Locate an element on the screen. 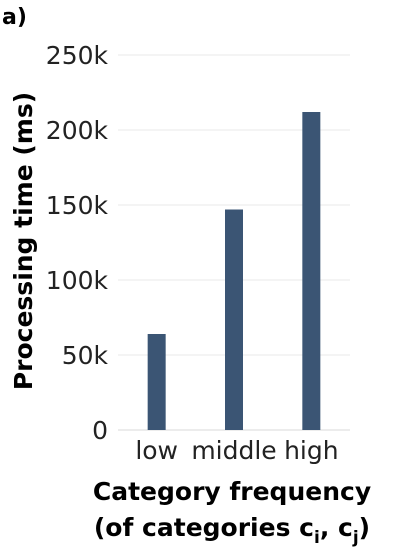 This screenshot has width=400, height=550. x-axis-title-prefix: (of categories c is located at coordinates (204, 527).